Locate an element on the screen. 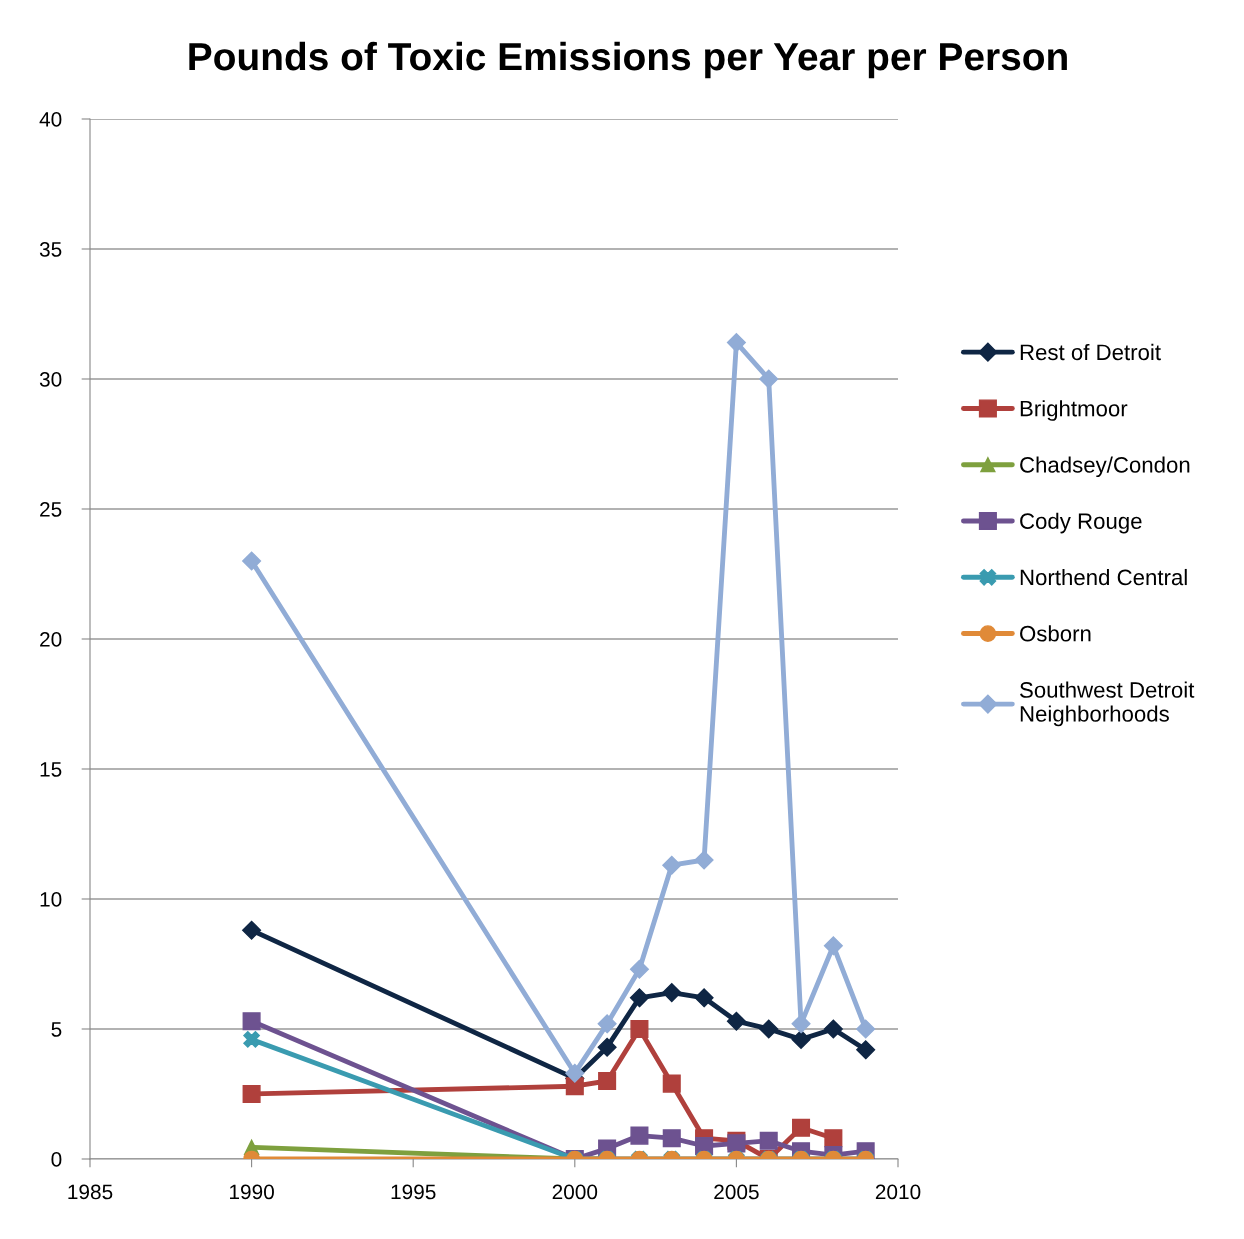  y-tick-label: 0 is located at coordinates (56, 1159).